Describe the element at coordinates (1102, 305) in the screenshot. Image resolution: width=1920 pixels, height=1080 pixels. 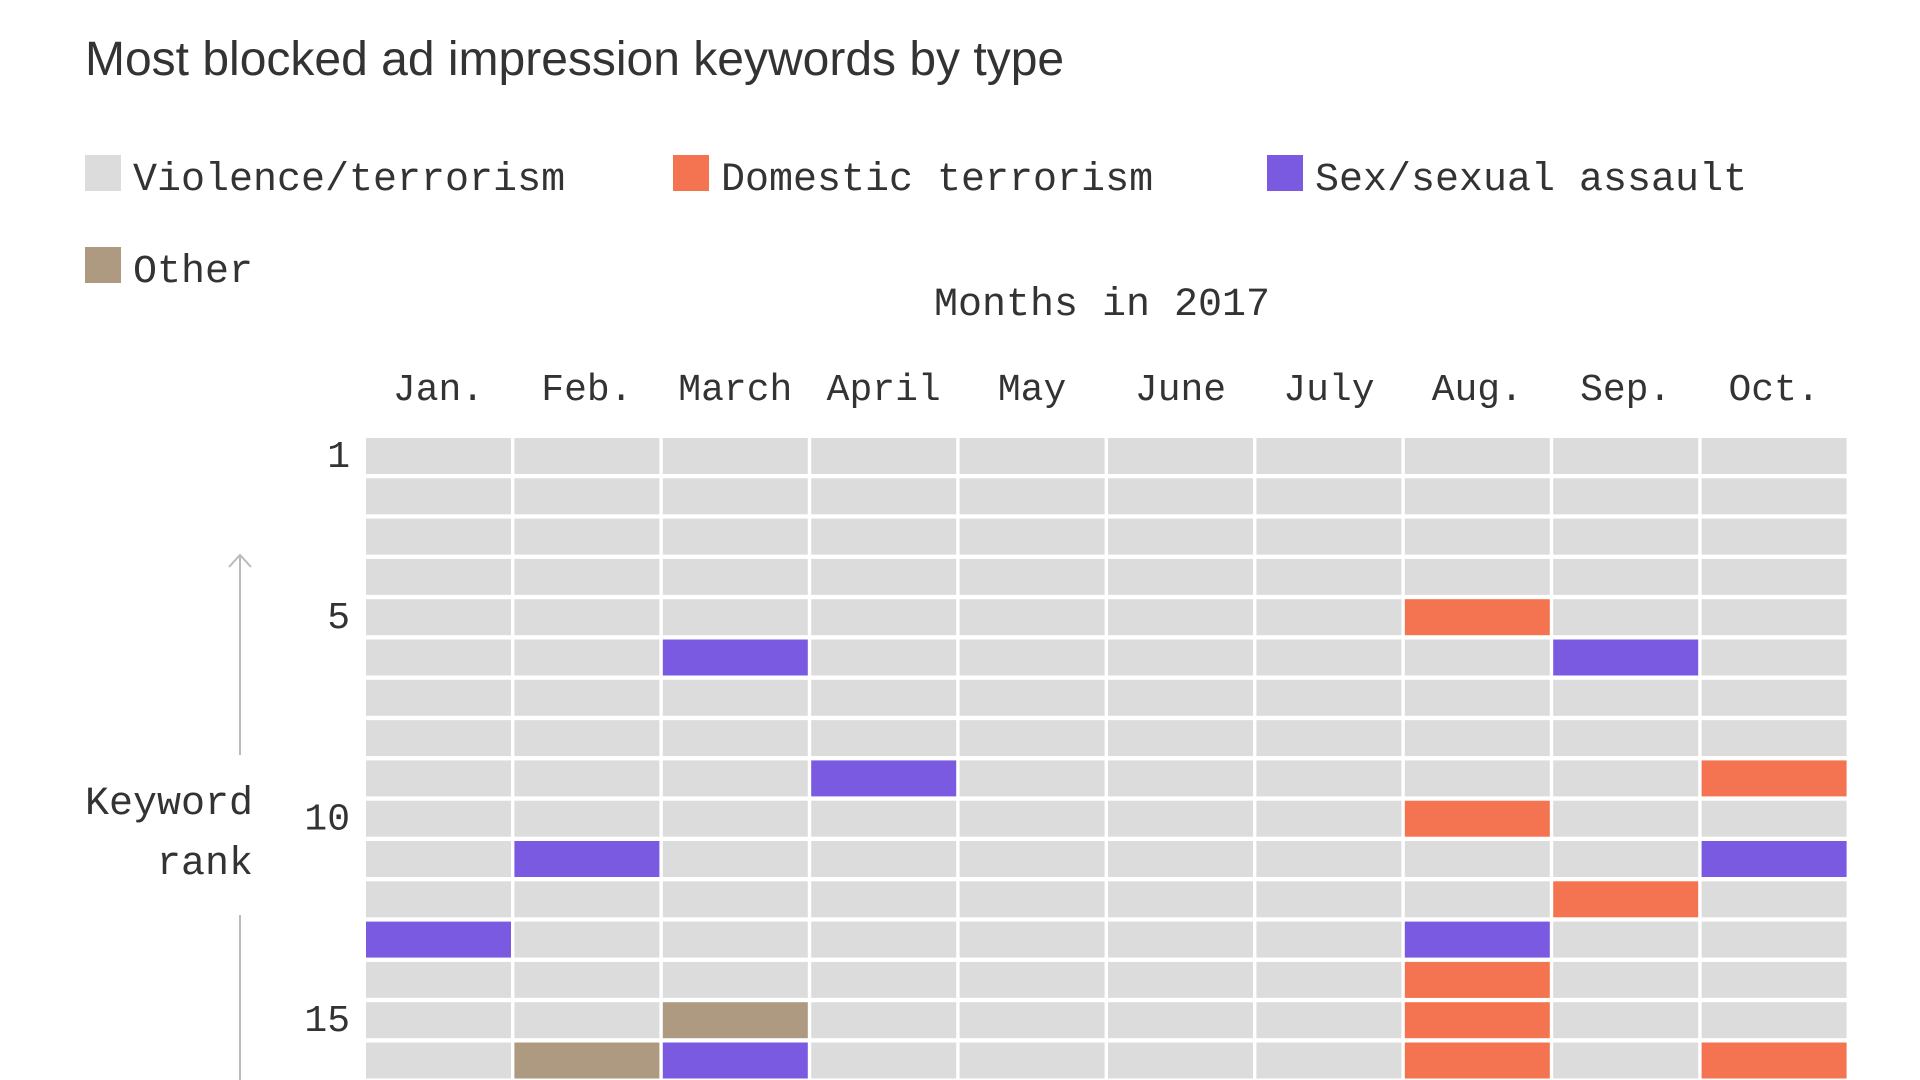
I see `x-axis-label: Months in 2017` at that location.